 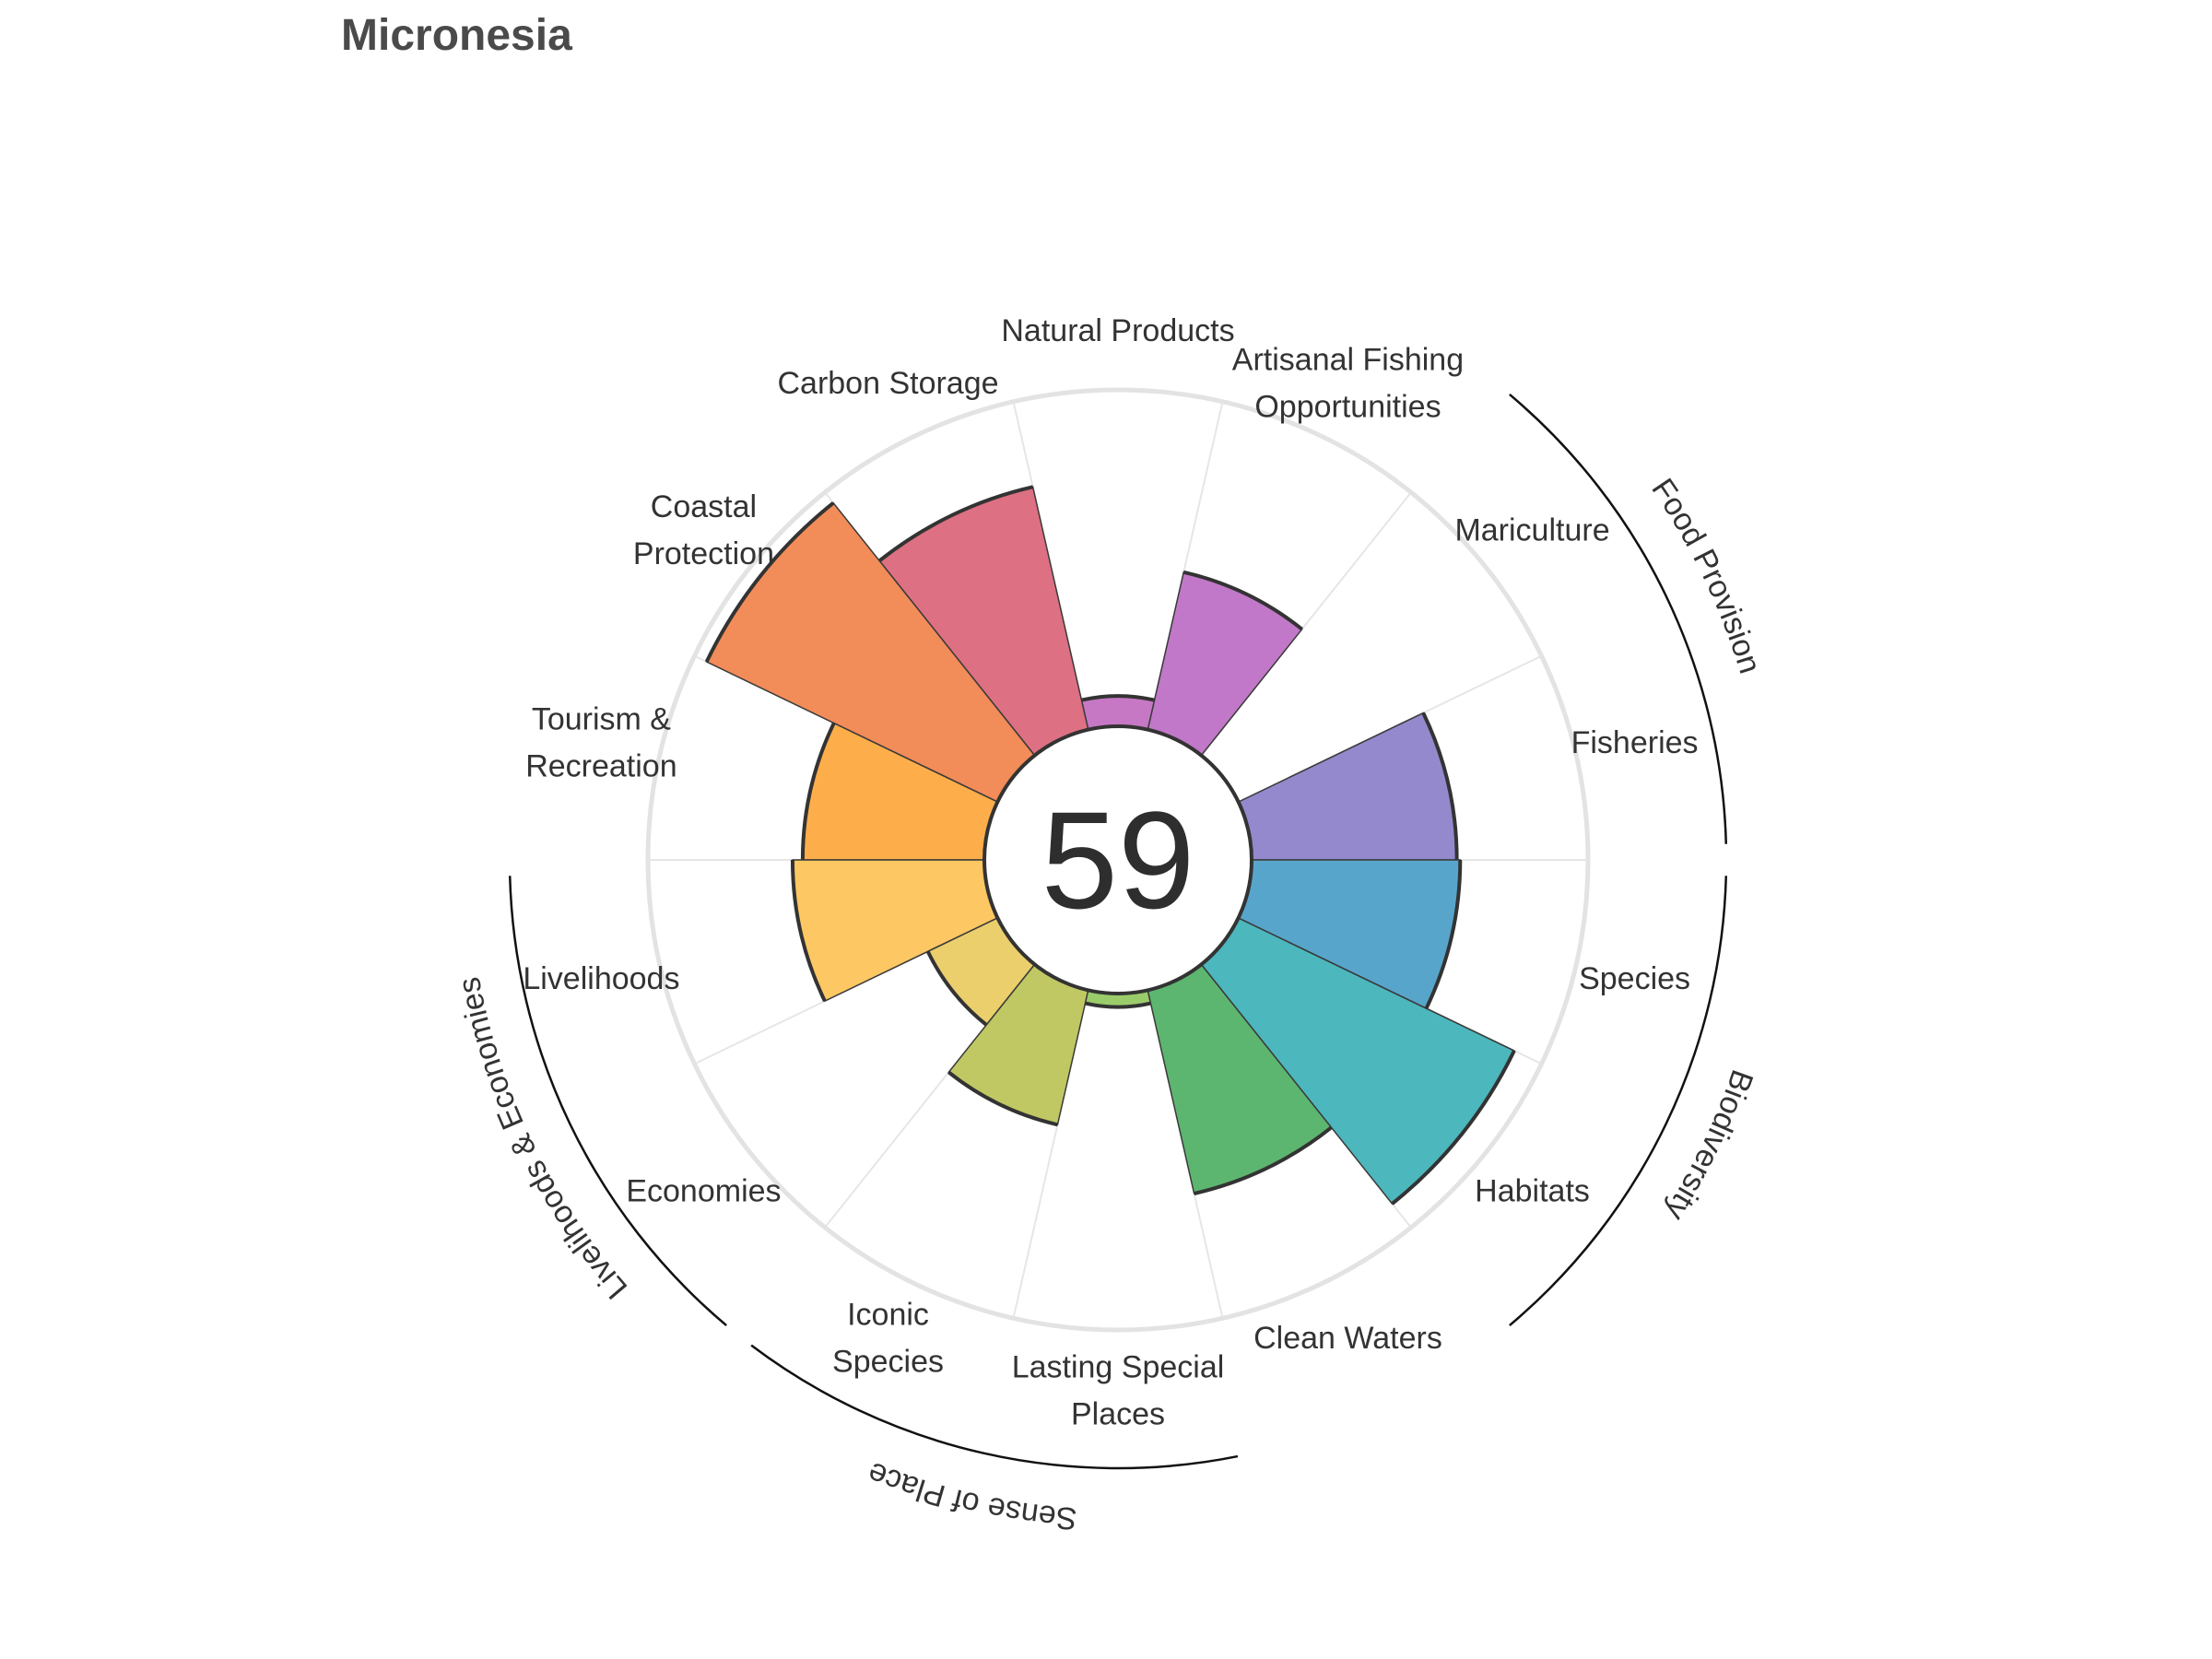 I want to click on goal-label-line: Tourism &, so click(x=601, y=719).